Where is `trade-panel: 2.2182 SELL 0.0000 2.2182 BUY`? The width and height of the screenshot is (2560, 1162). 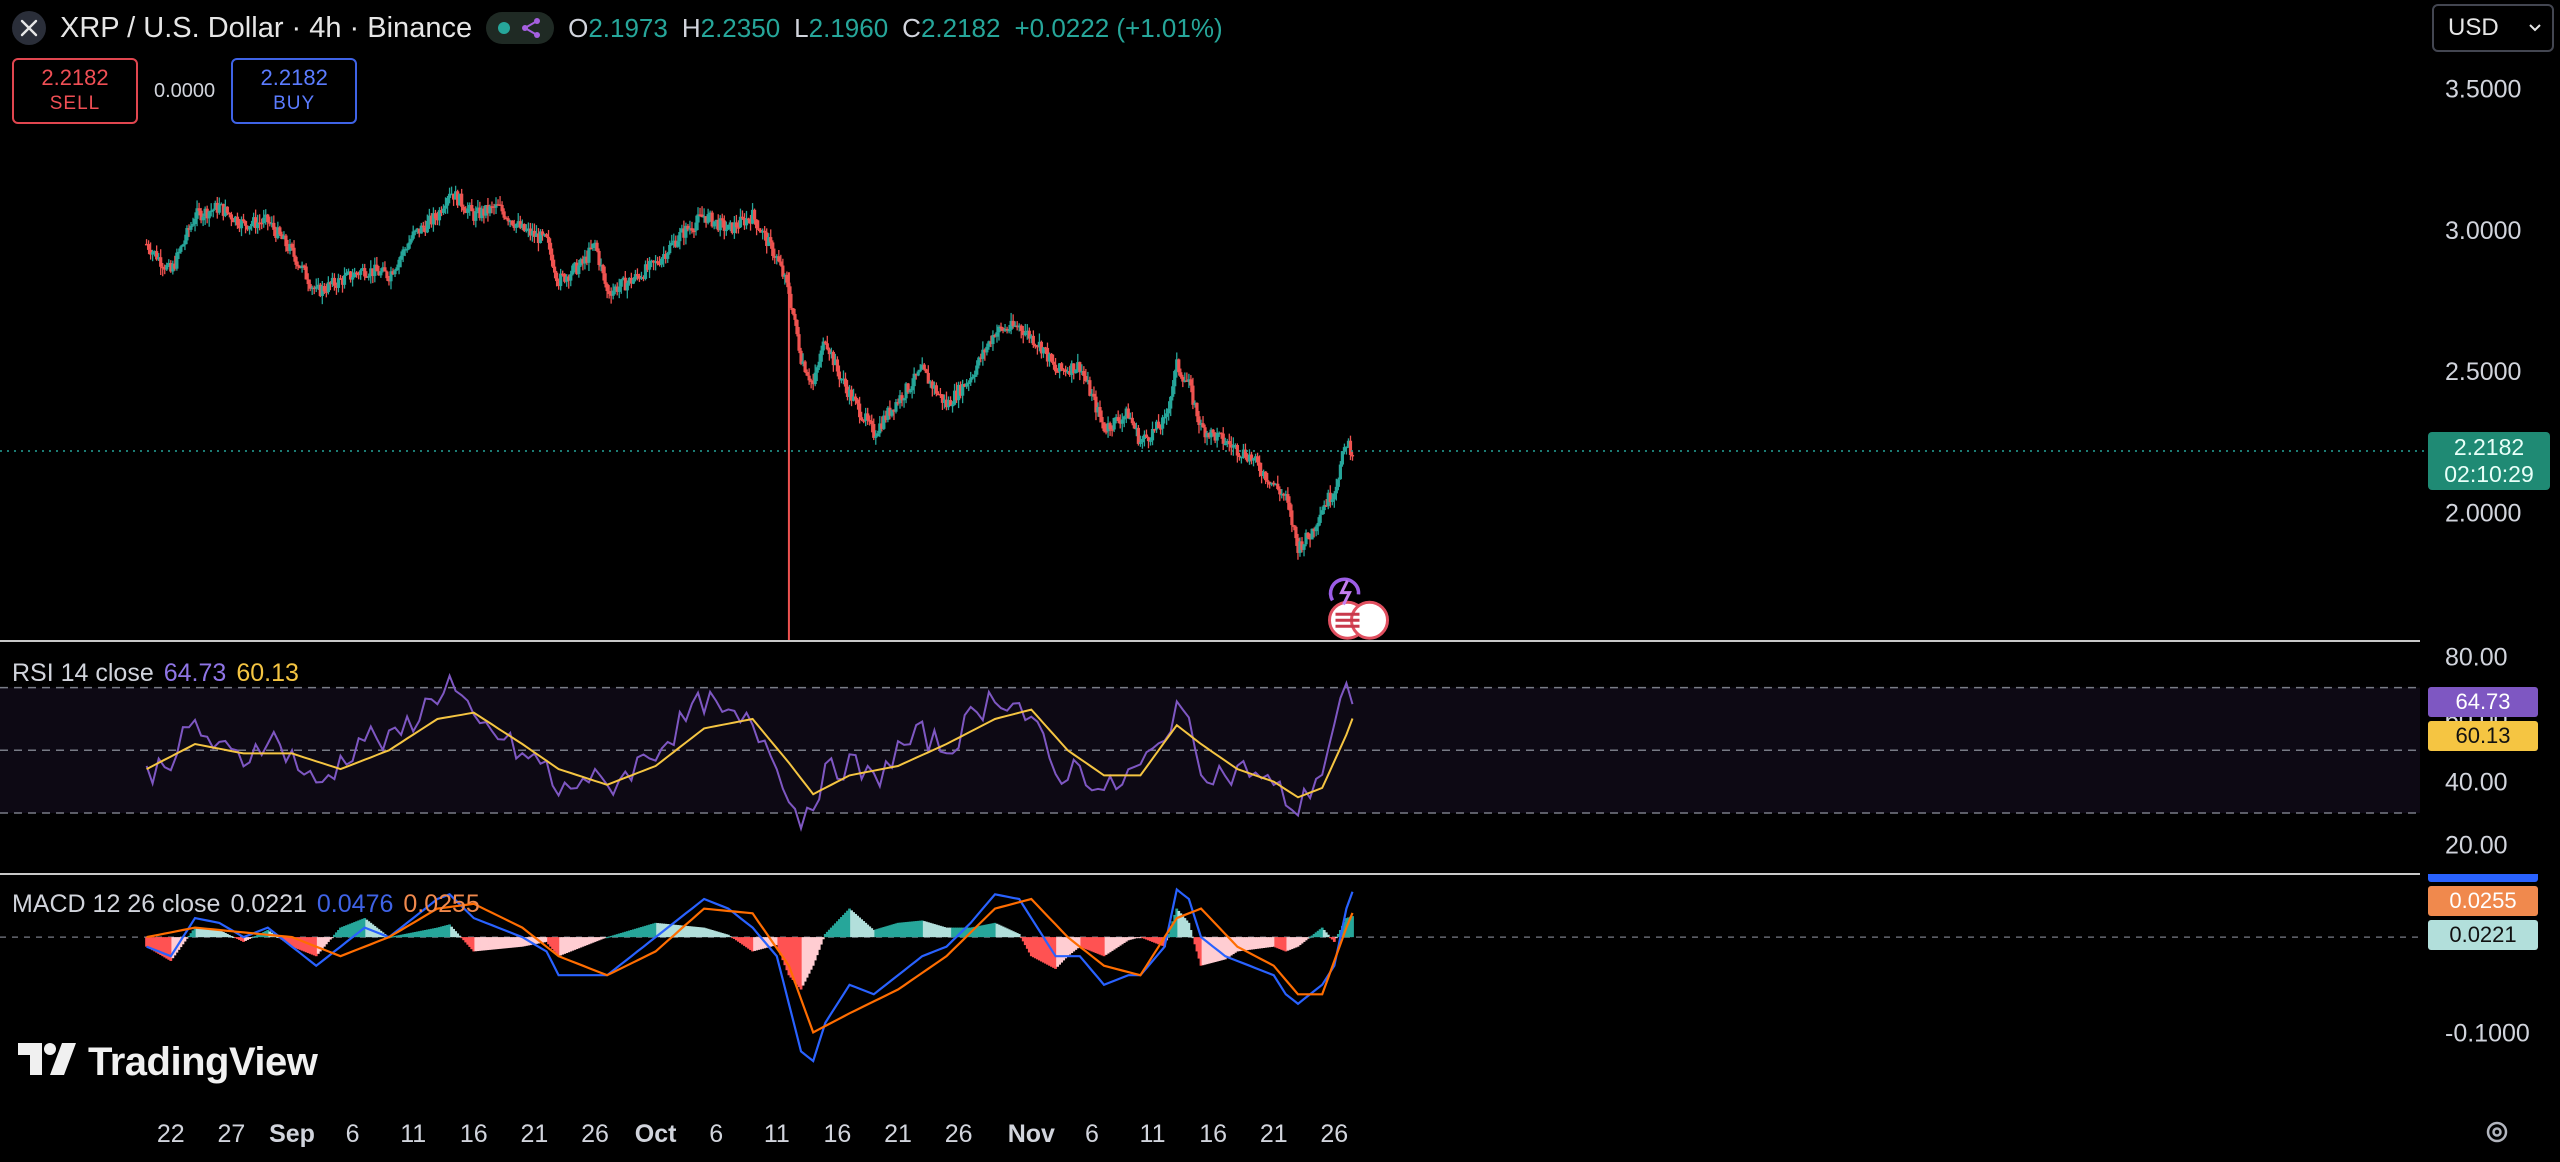 trade-panel: 2.2182 SELL 0.0000 2.2182 BUY is located at coordinates (185, 91).